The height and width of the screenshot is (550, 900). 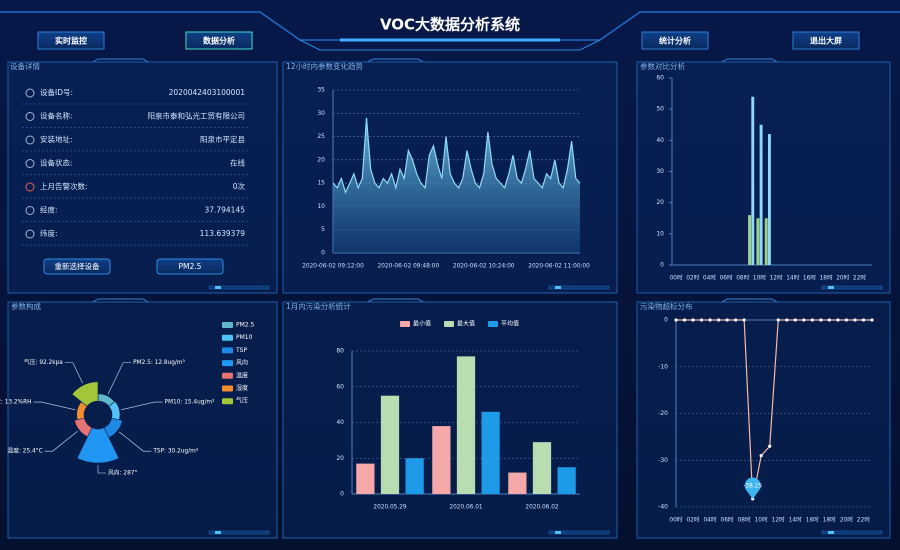 What do you see at coordinates (390, 508) in the screenshot?
I see `x-tick-label: 2020.05.29` at bounding box center [390, 508].